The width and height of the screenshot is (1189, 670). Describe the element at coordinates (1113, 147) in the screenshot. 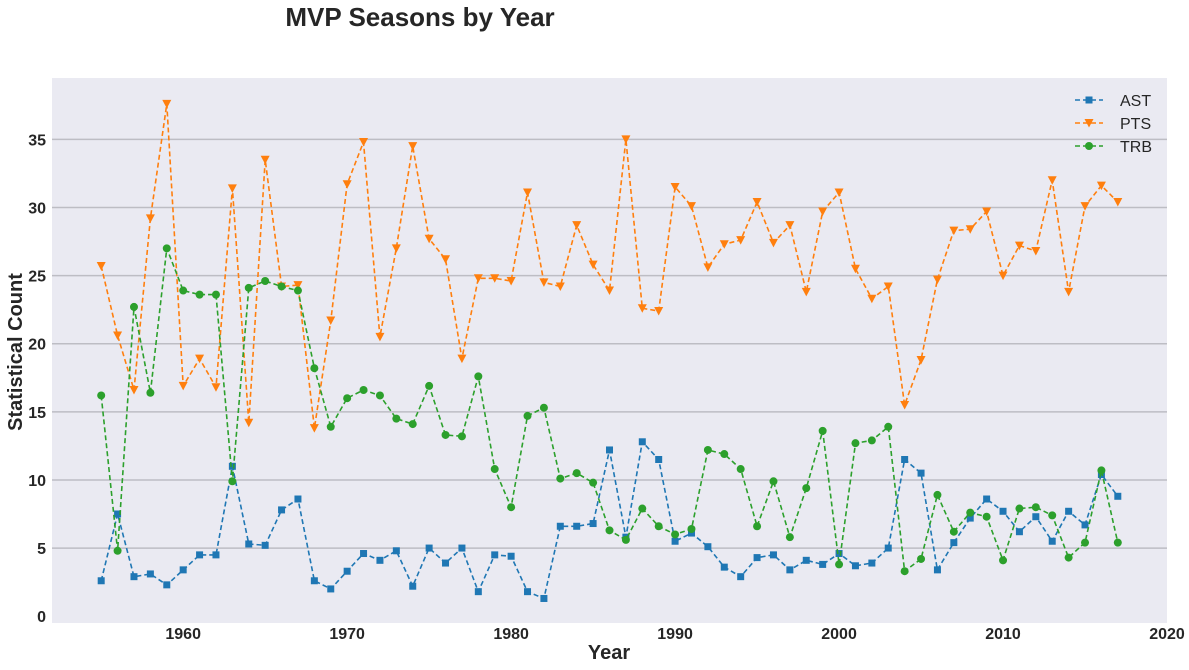

I see `legend-entry-trb: TRB` at that location.